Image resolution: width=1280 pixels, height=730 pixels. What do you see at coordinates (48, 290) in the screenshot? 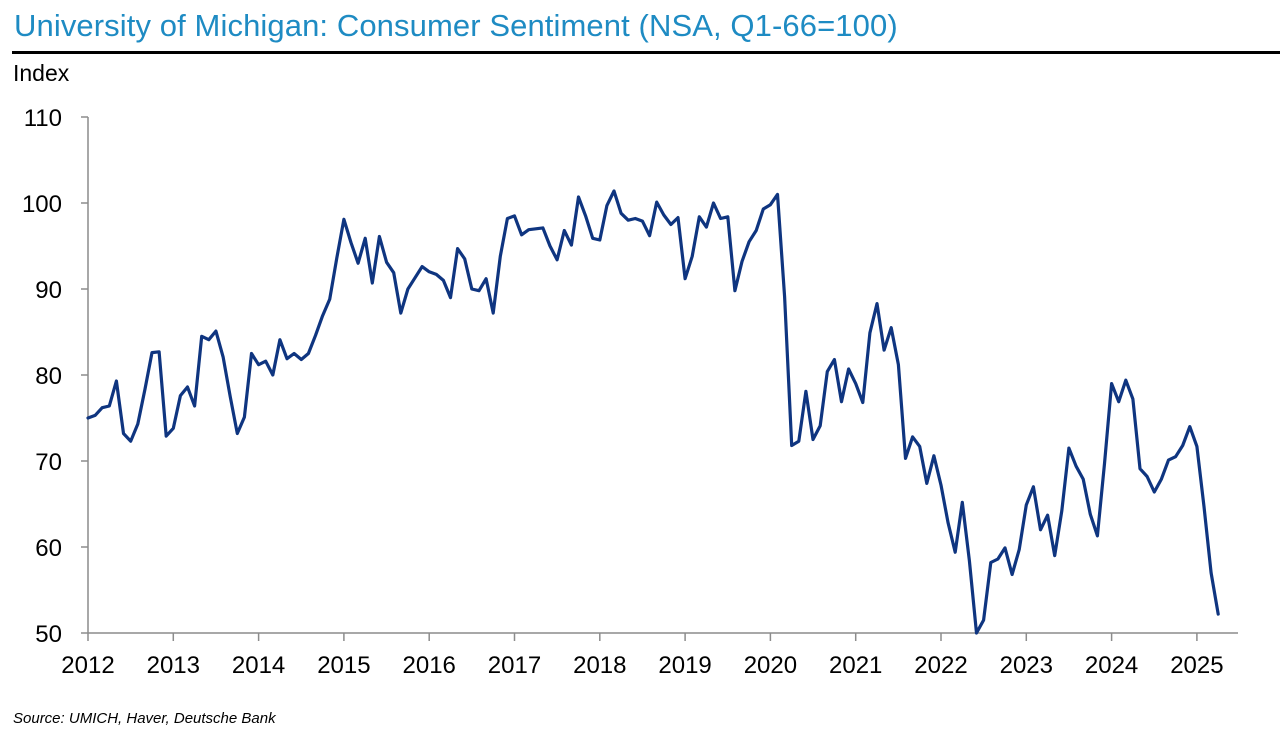
I see `y-tick-label: 90` at bounding box center [48, 290].